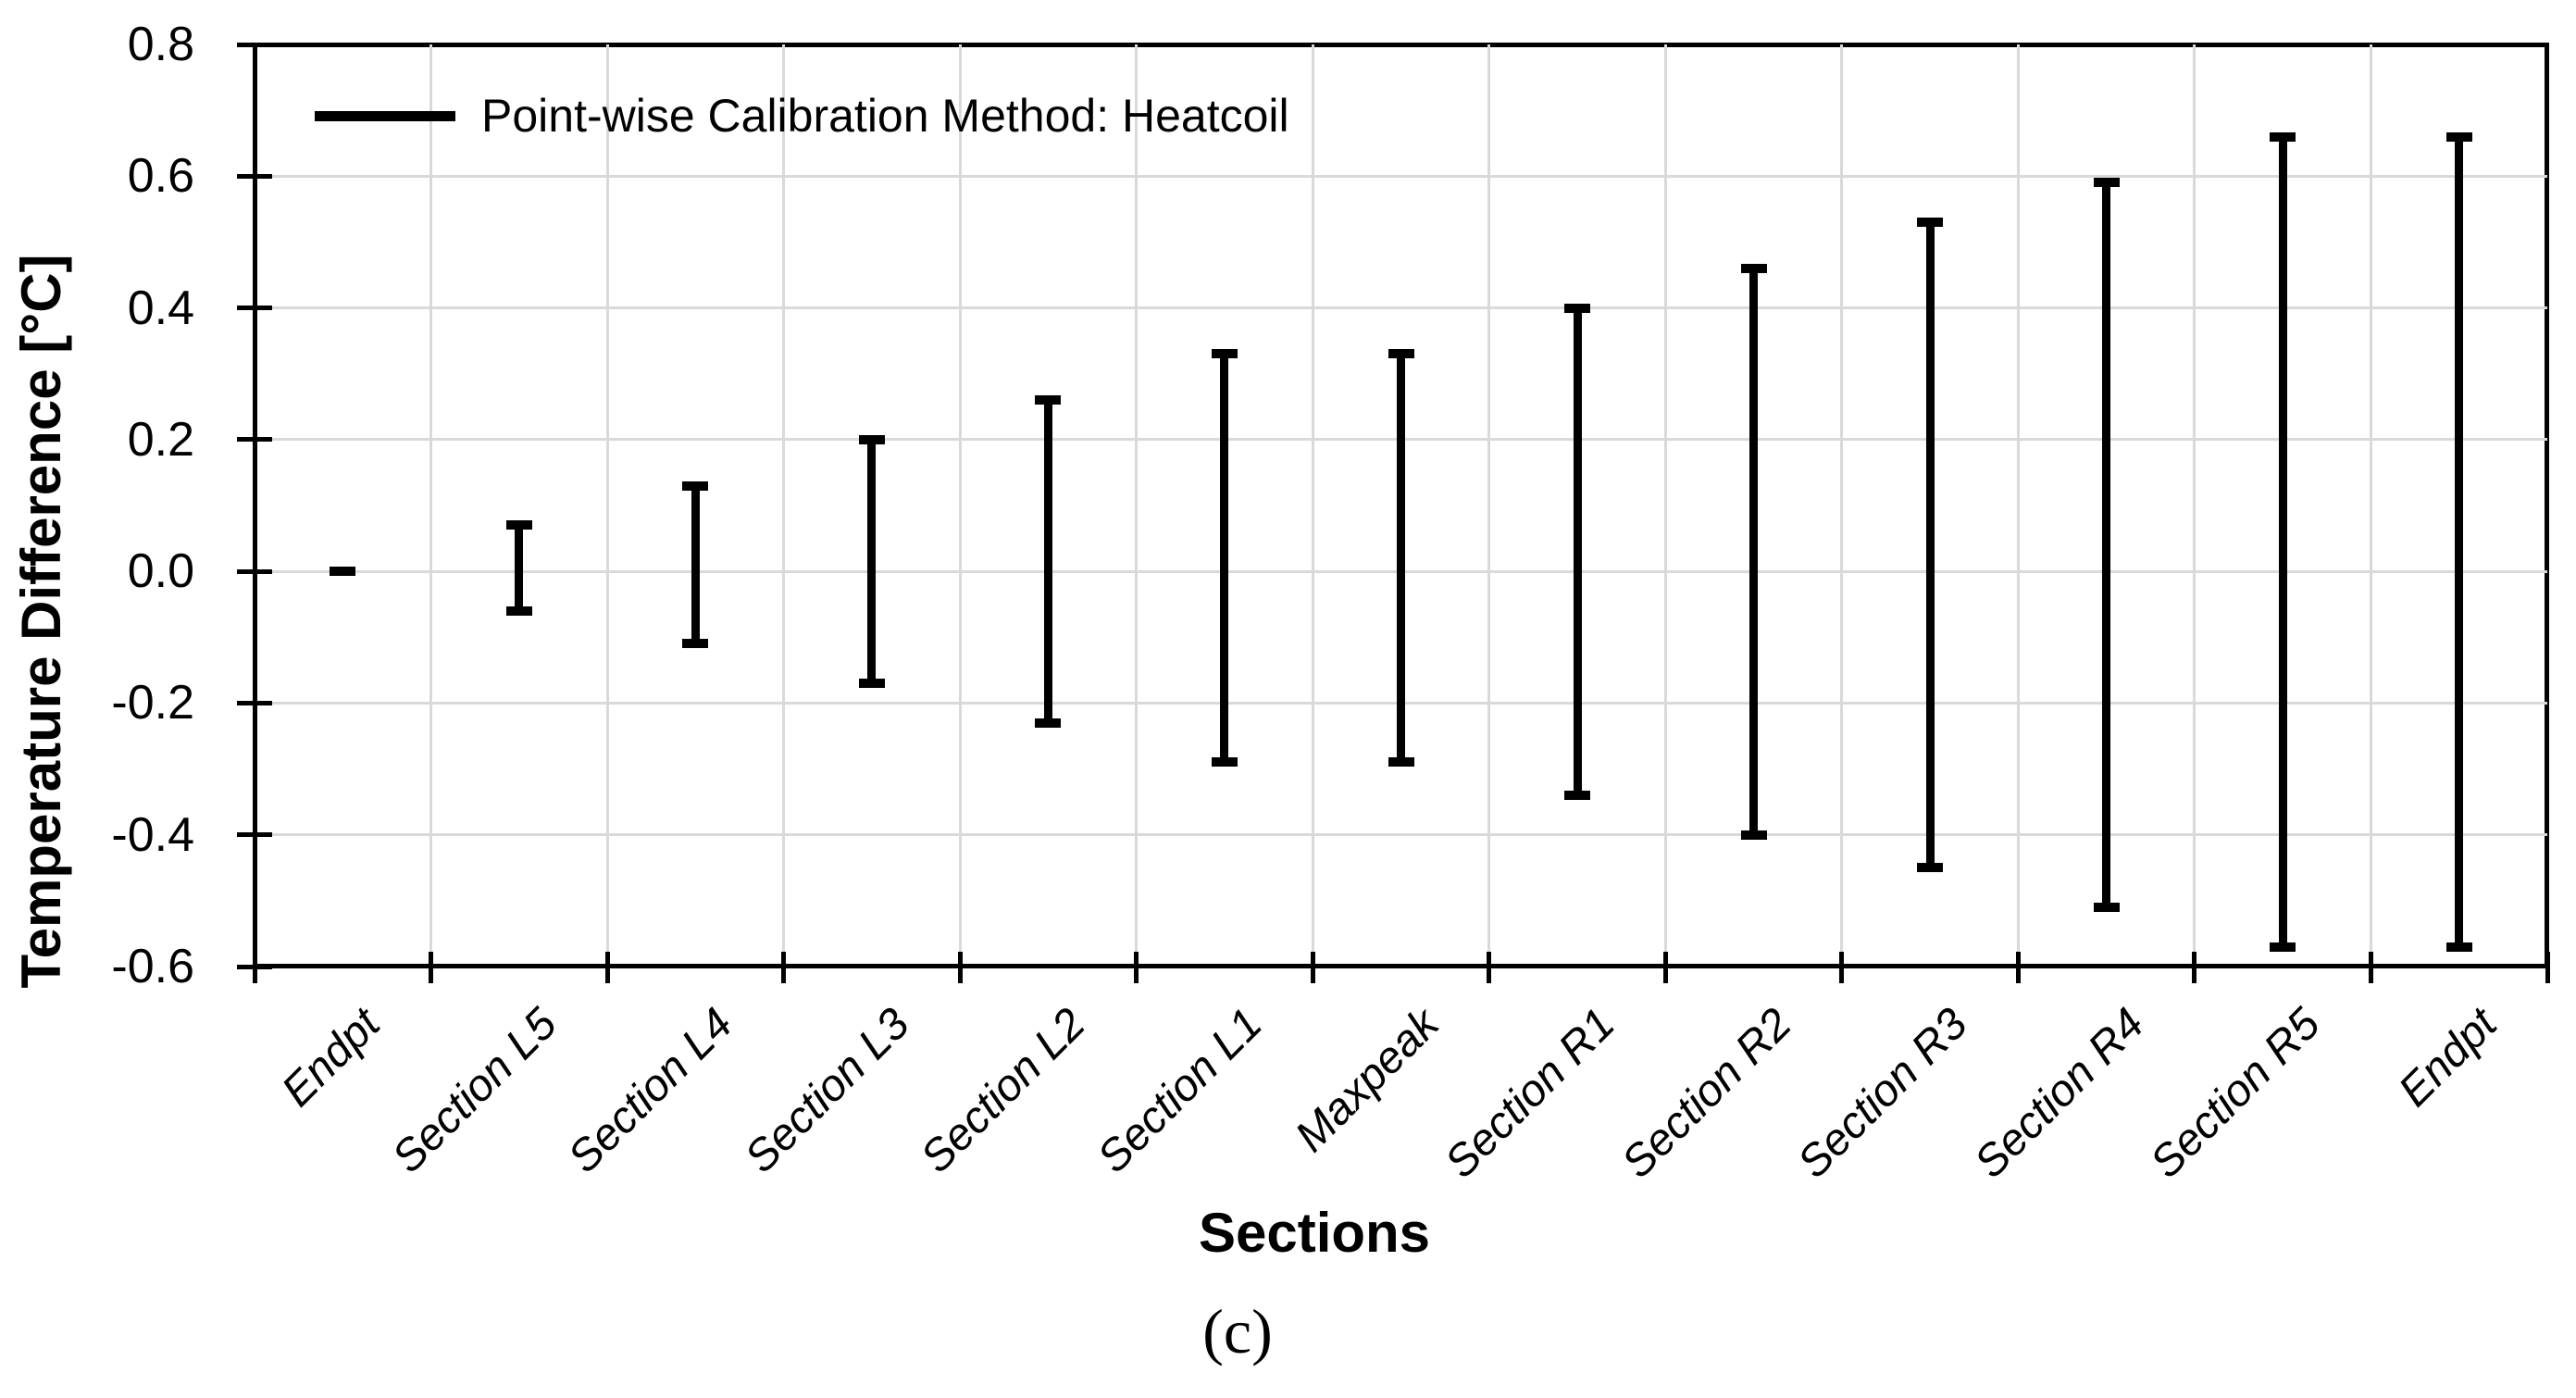 Image resolution: width=2576 pixels, height=1398 pixels. What do you see at coordinates (152, 834) in the screenshot?
I see `y-tick-label: -0.4` at bounding box center [152, 834].